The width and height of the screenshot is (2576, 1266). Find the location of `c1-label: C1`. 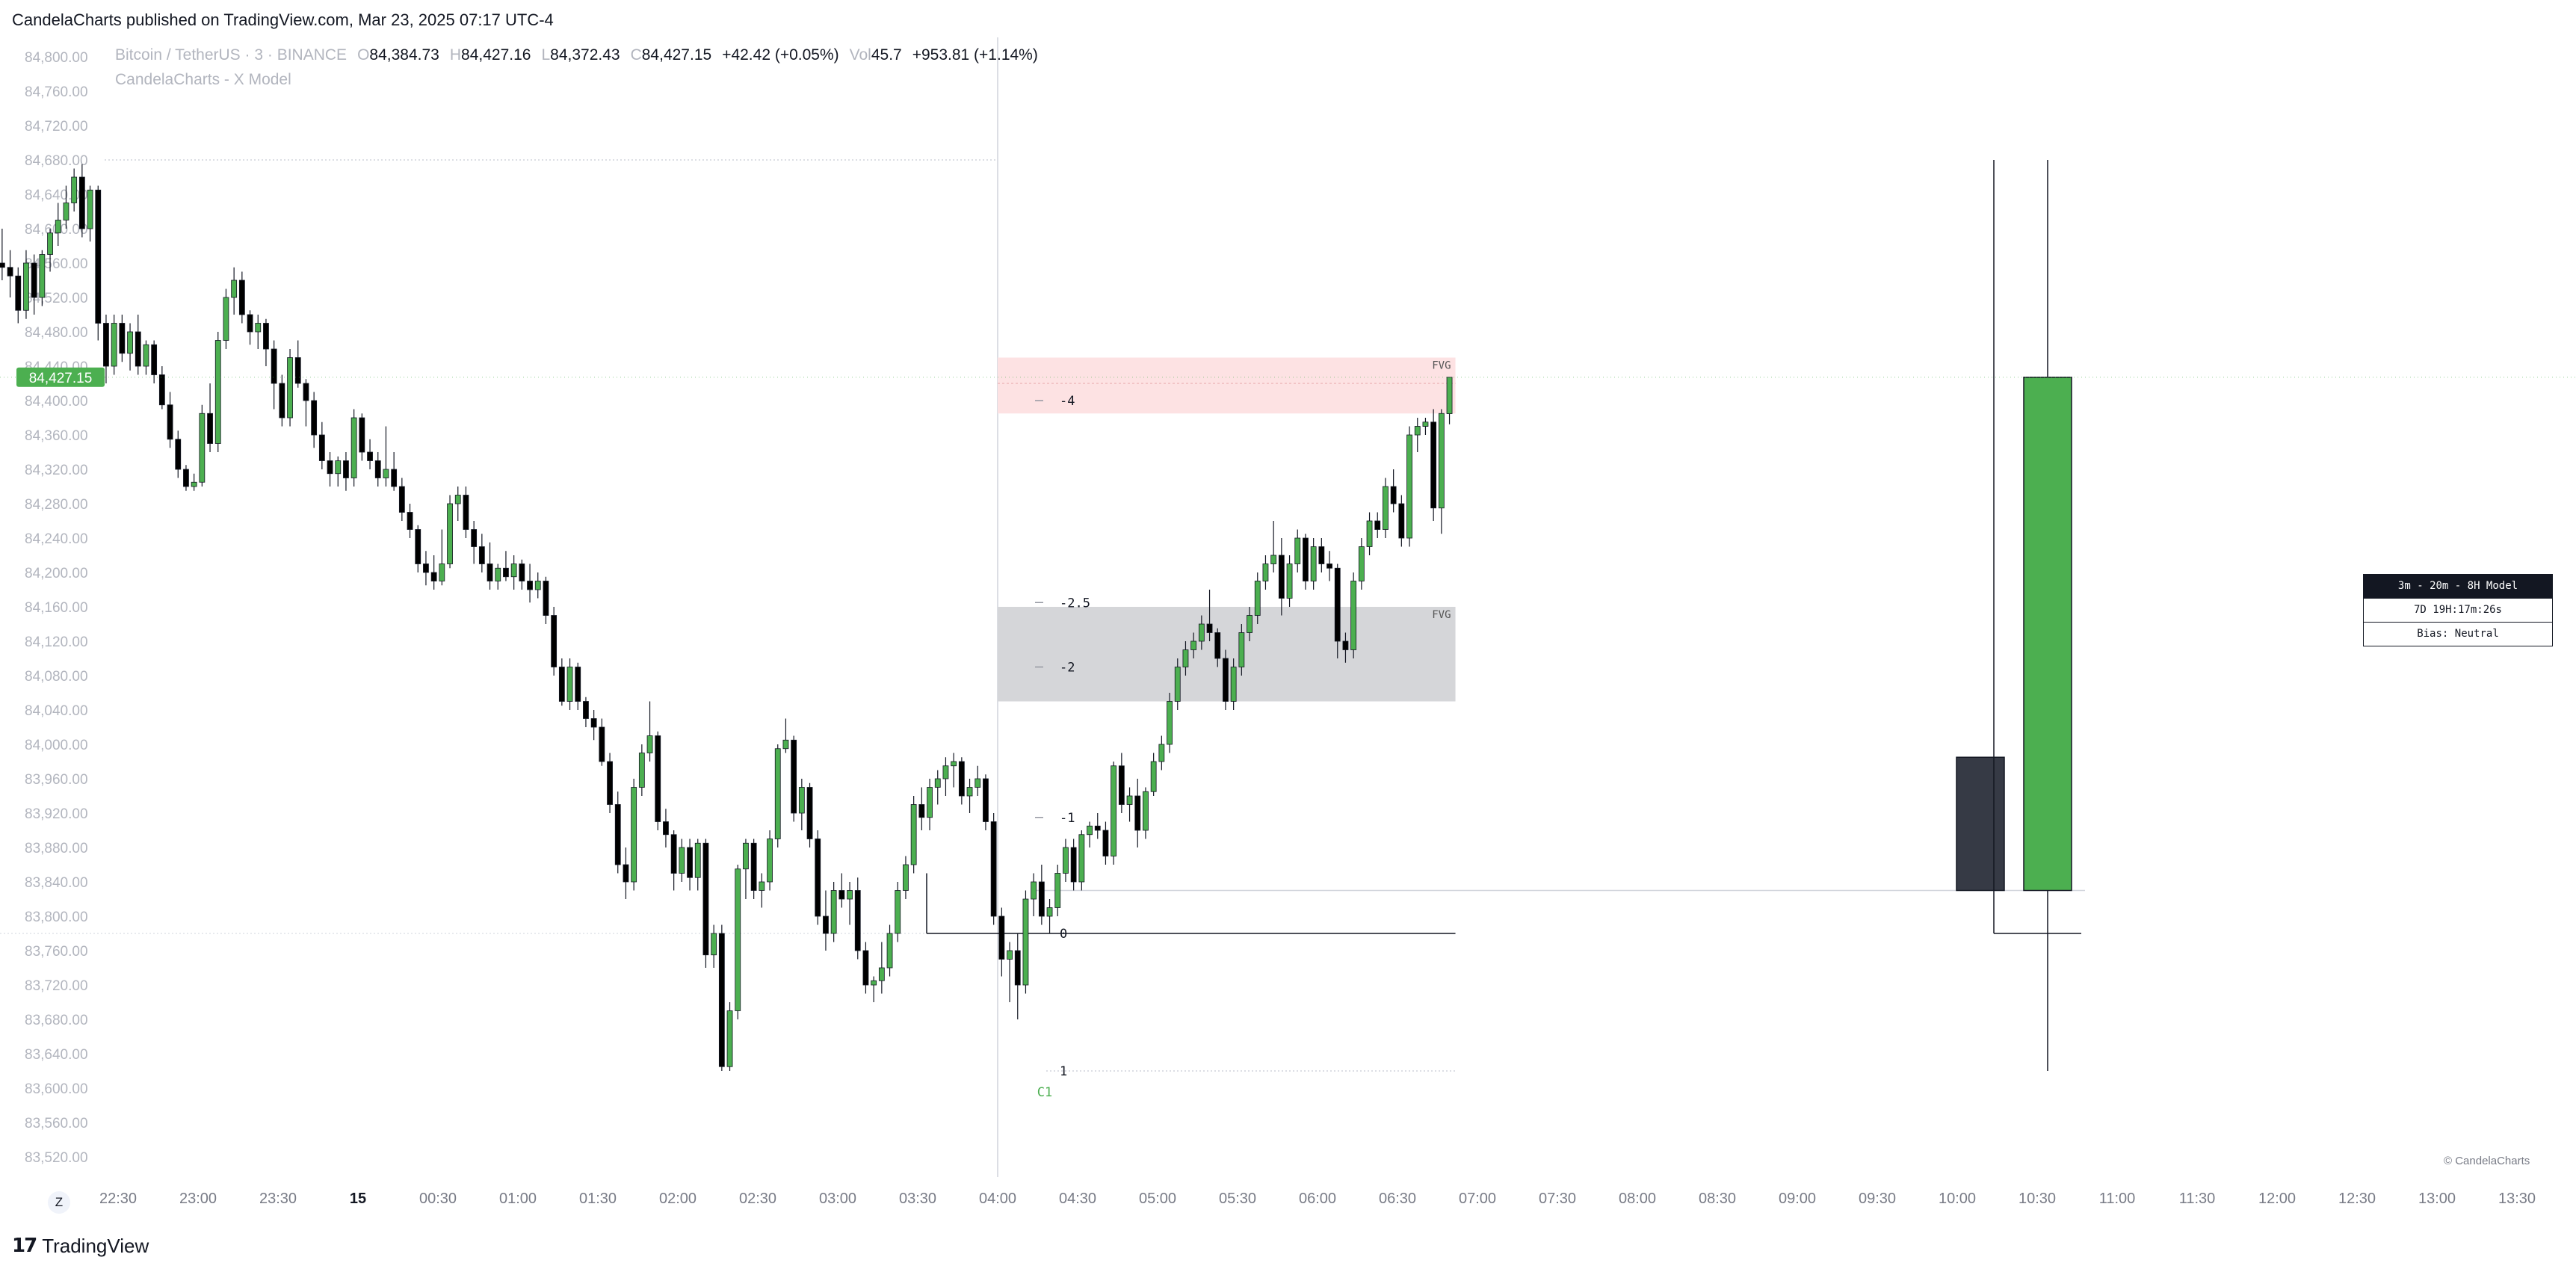

c1-label: C1 is located at coordinates (1044, 1093).